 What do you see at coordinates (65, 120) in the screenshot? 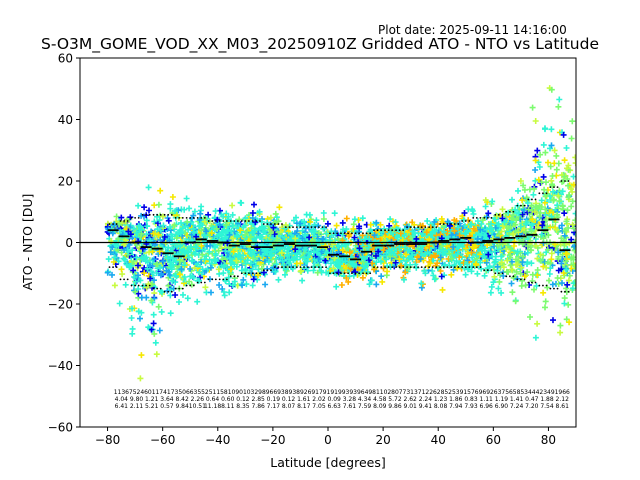
I see `y-tick-label: 40` at bounding box center [65, 120].